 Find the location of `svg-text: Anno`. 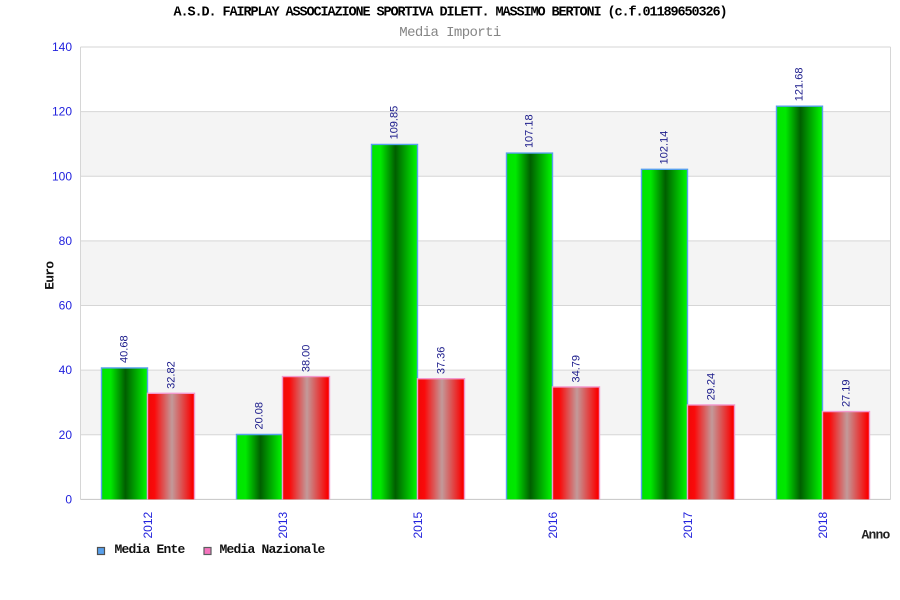

svg-text: Anno is located at coordinates (875, 535).